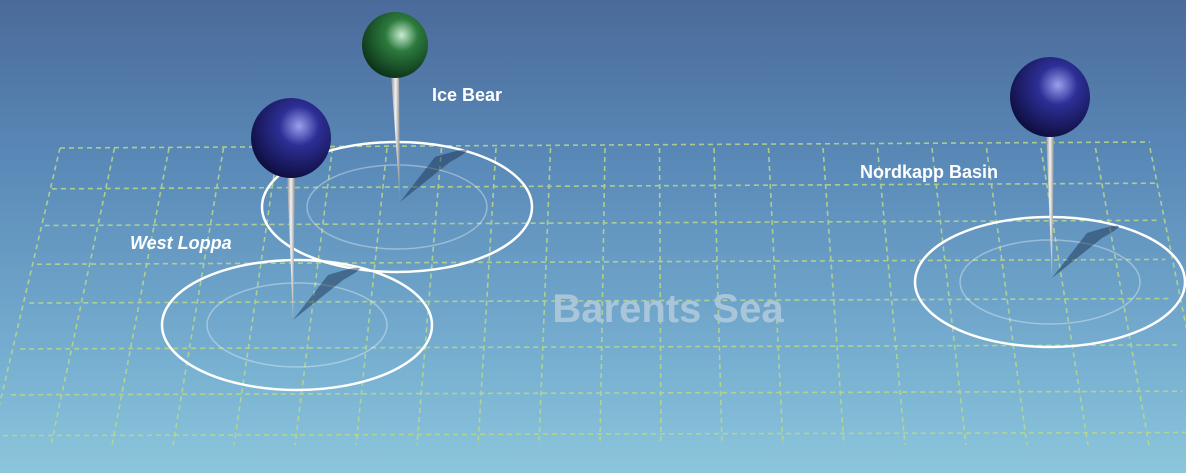 This screenshot has height=473, width=1186. Describe the element at coordinates (668, 309) in the screenshot. I see `sea-label: Barents Sea` at that location.